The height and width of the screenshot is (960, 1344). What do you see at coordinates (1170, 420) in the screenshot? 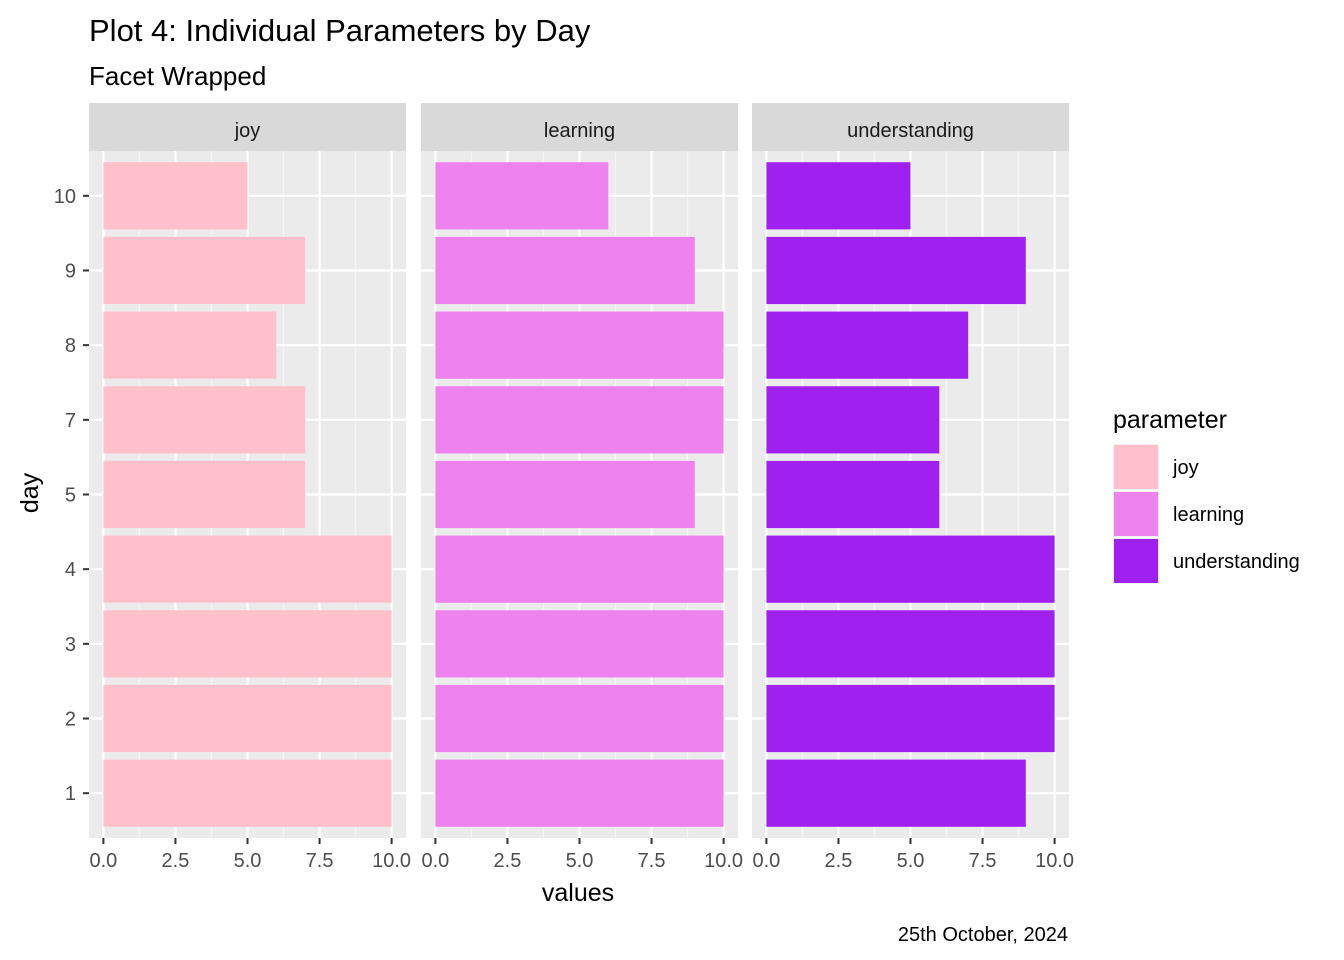
I see `legend-title: parameter` at bounding box center [1170, 420].